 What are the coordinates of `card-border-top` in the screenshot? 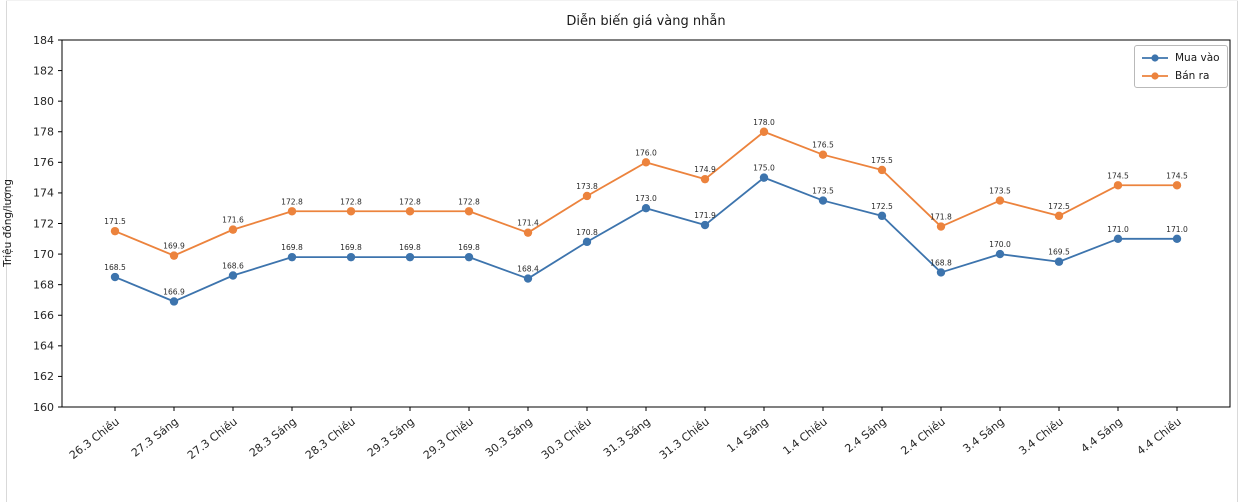 It's located at (622, 0).